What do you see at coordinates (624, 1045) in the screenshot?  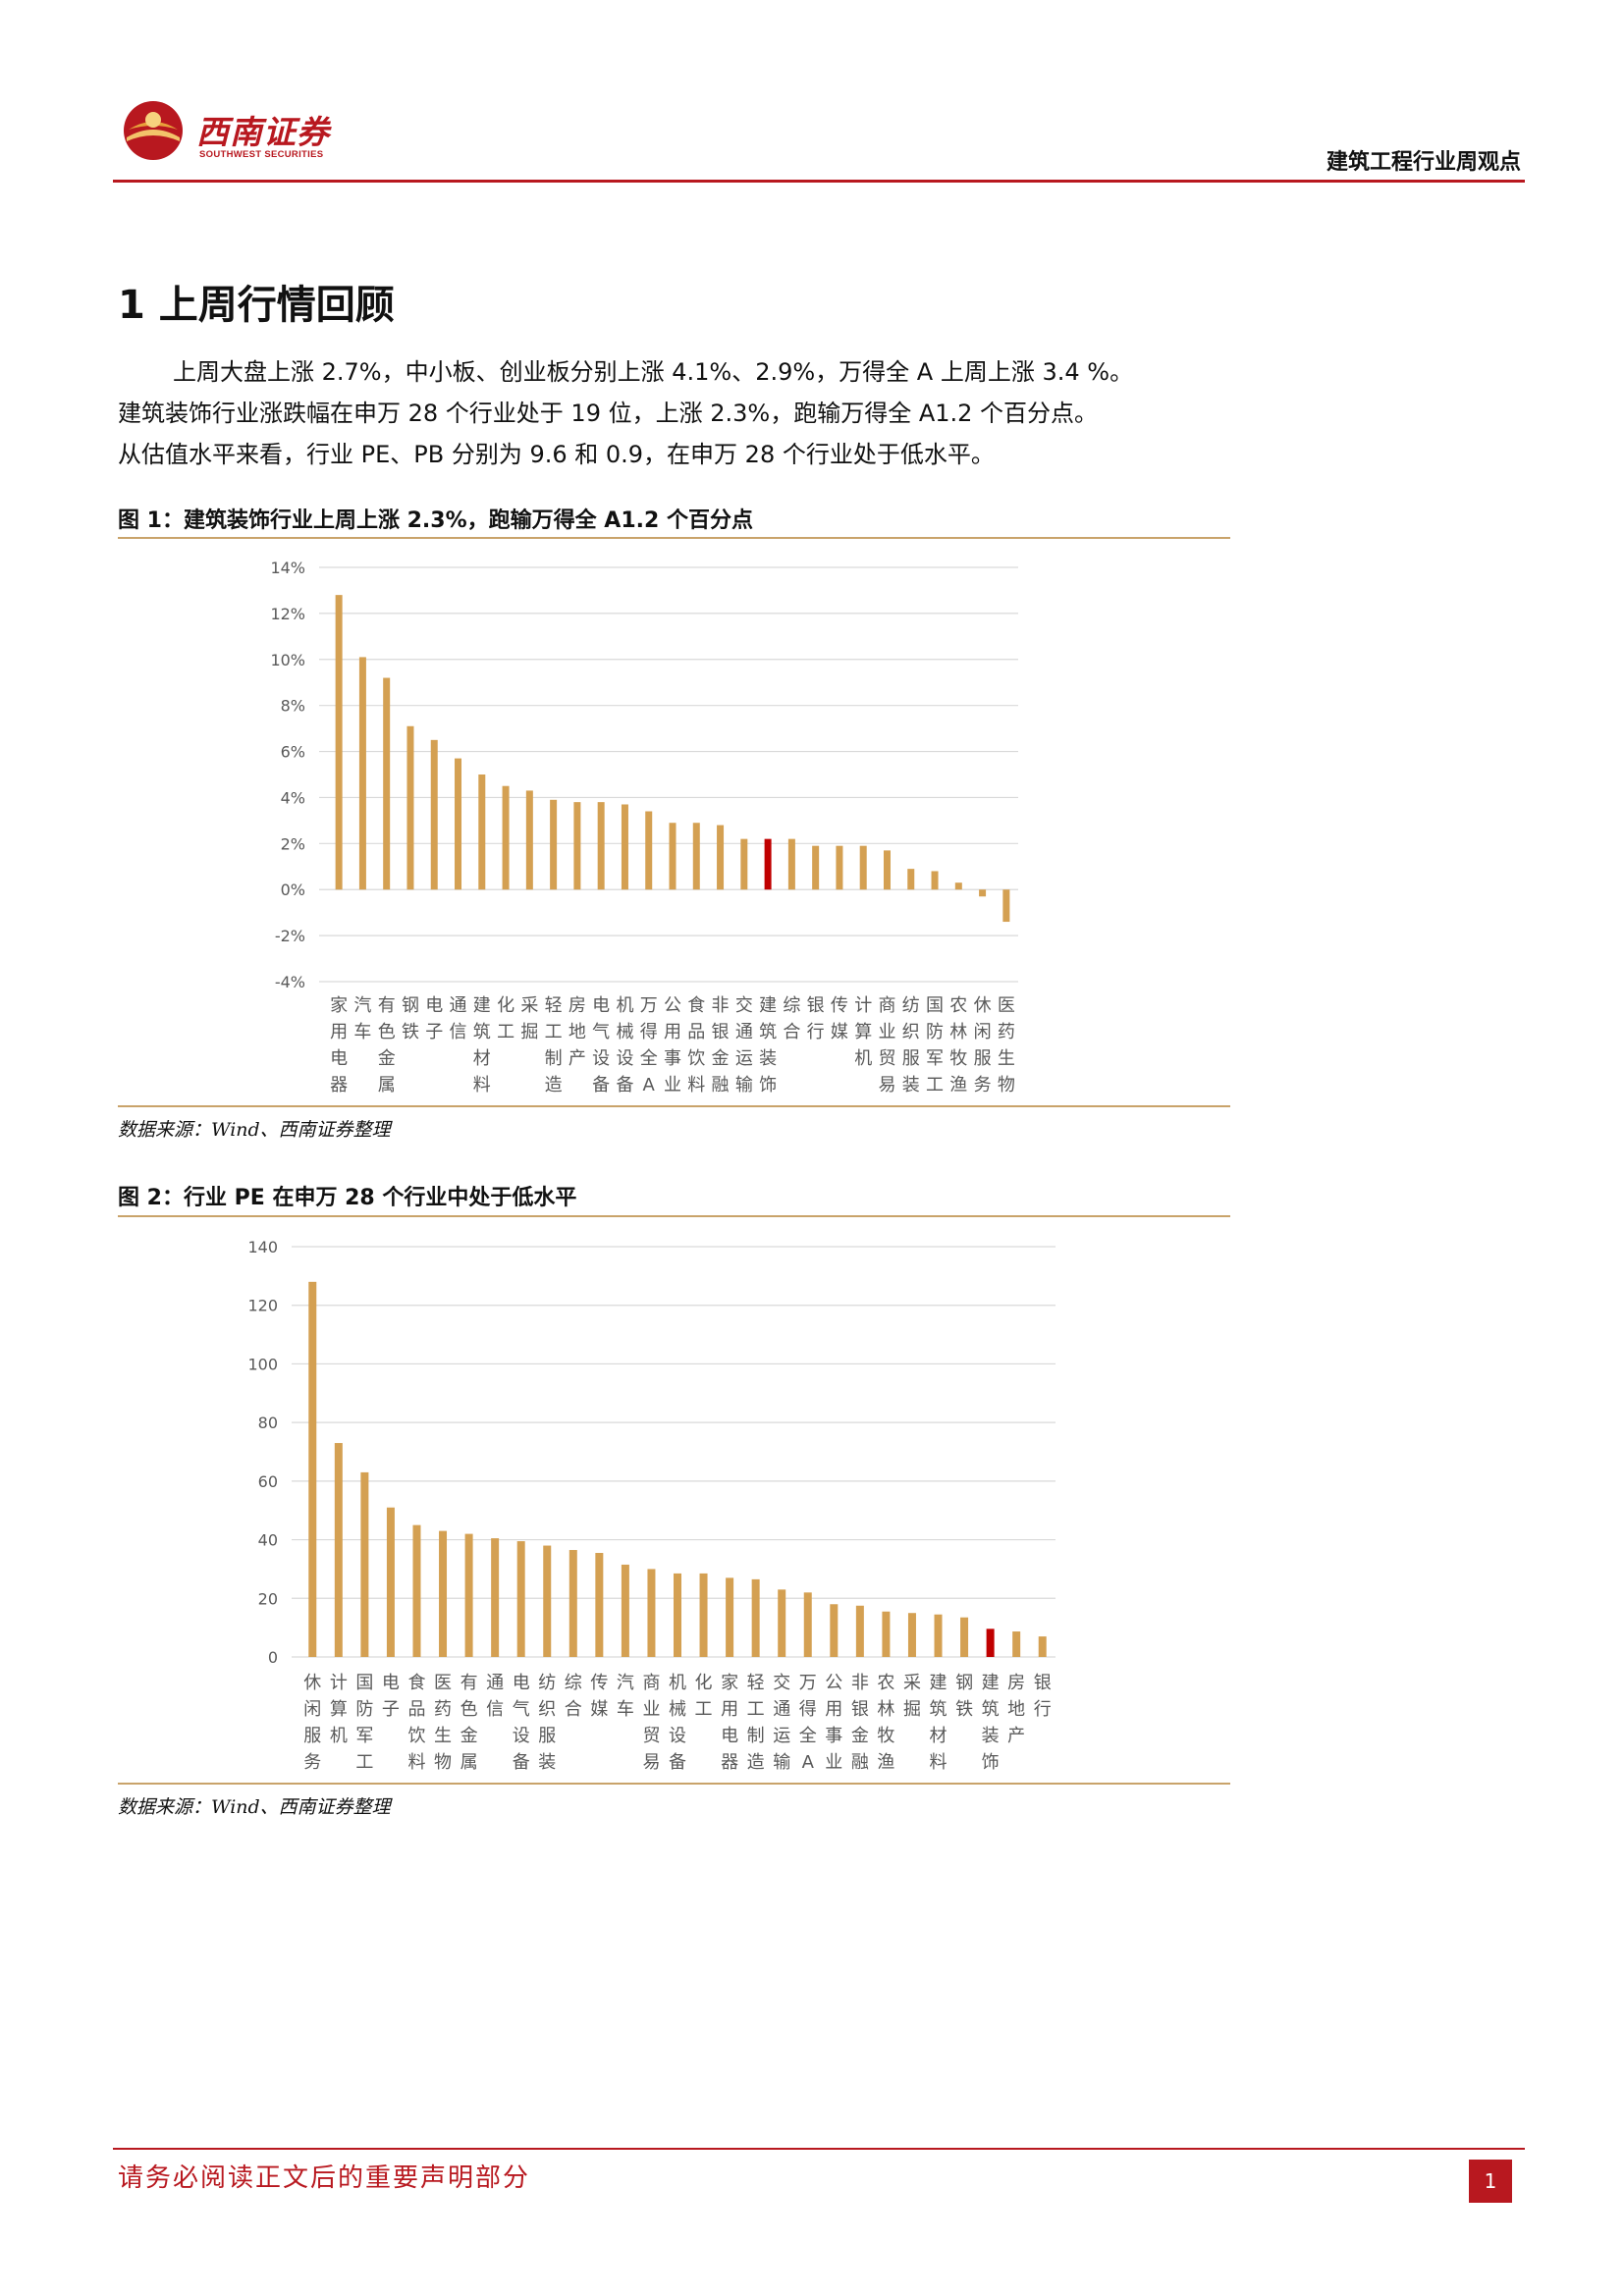 I see `x-category-label: 机械设备` at bounding box center [624, 1045].